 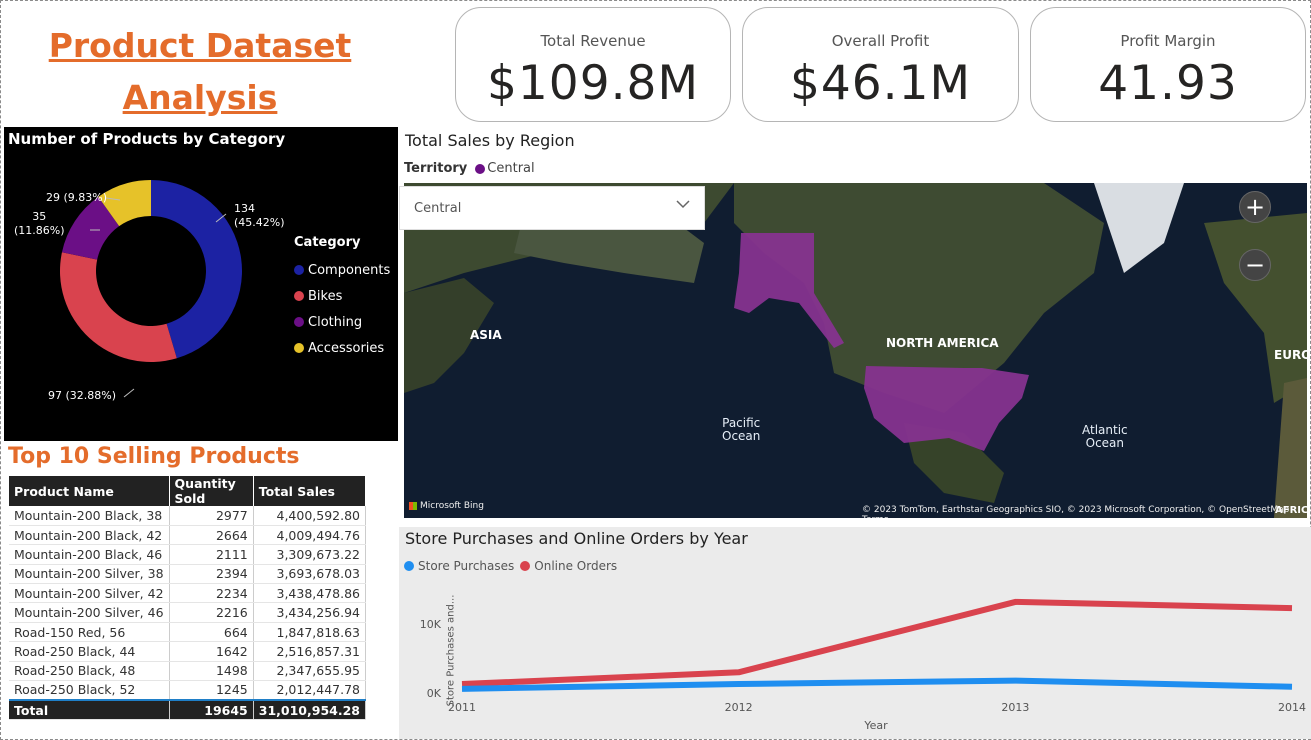 I want to click on table-row: Mountain-200 Black, 42 2664 4,009,494.76, so click(x=188, y=535).